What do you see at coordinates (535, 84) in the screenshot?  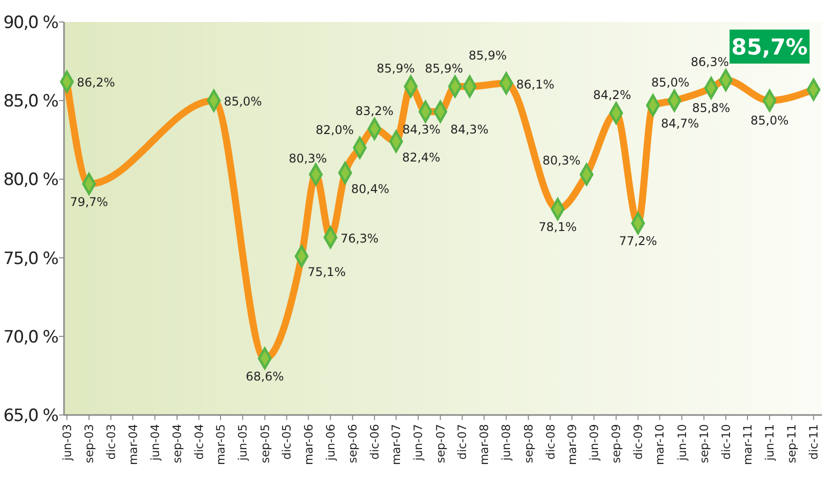 I see `data-label: 86,1%` at bounding box center [535, 84].